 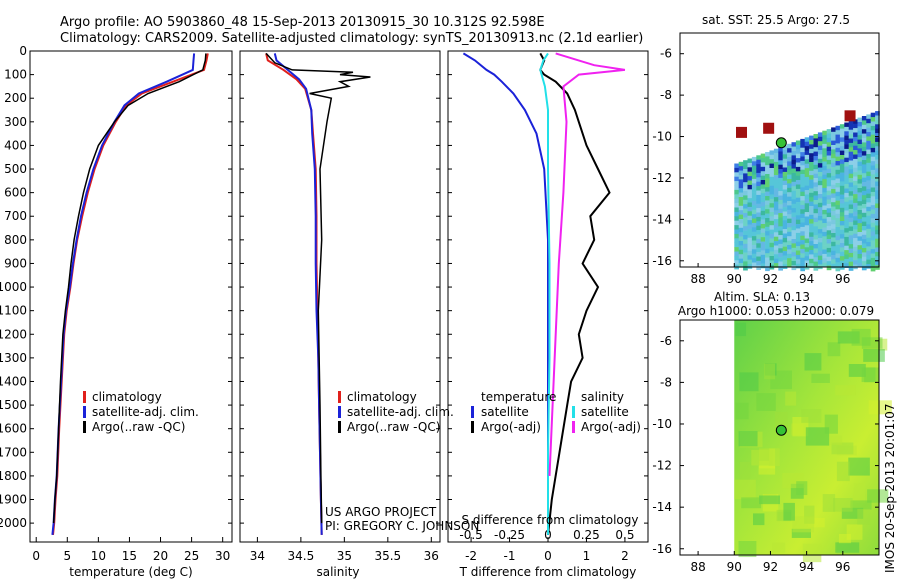 What do you see at coordinates (393, 427) in the screenshot?
I see `legend-label-argo: Argo(..raw -QC)` at bounding box center [393, 427].